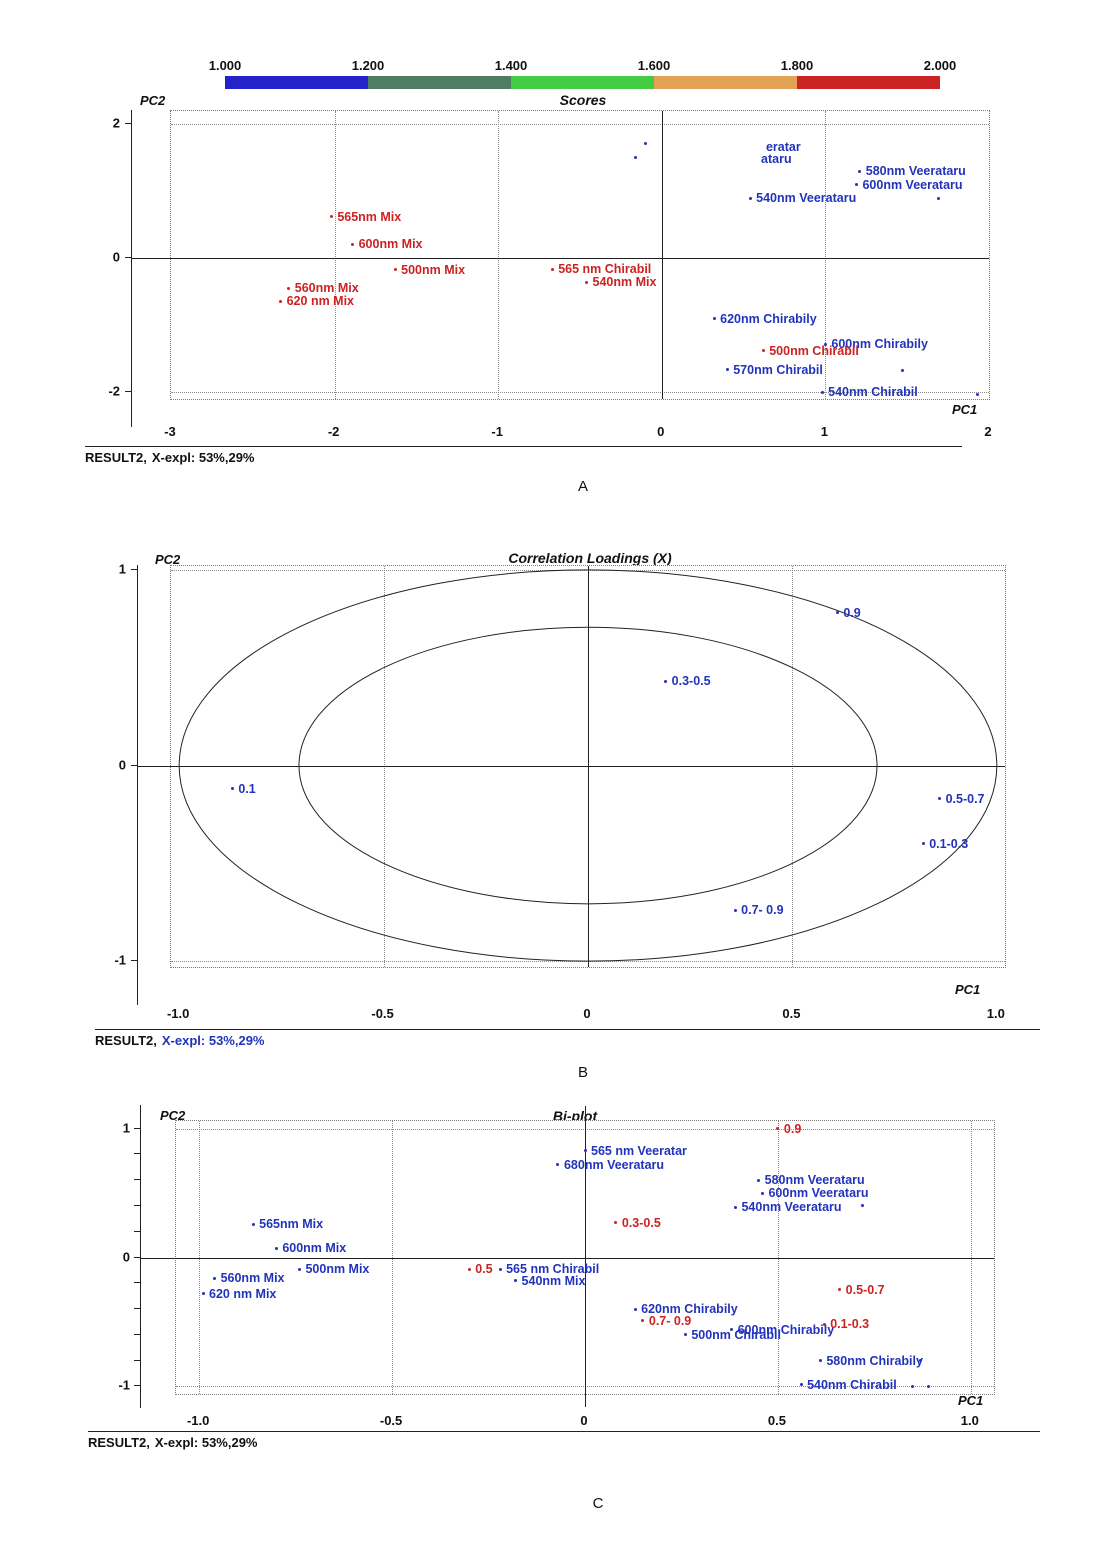  Describe the element at coordinates (654, 65) in the screenshot. I see `colorbar-scale-label: 1.600` at that location.